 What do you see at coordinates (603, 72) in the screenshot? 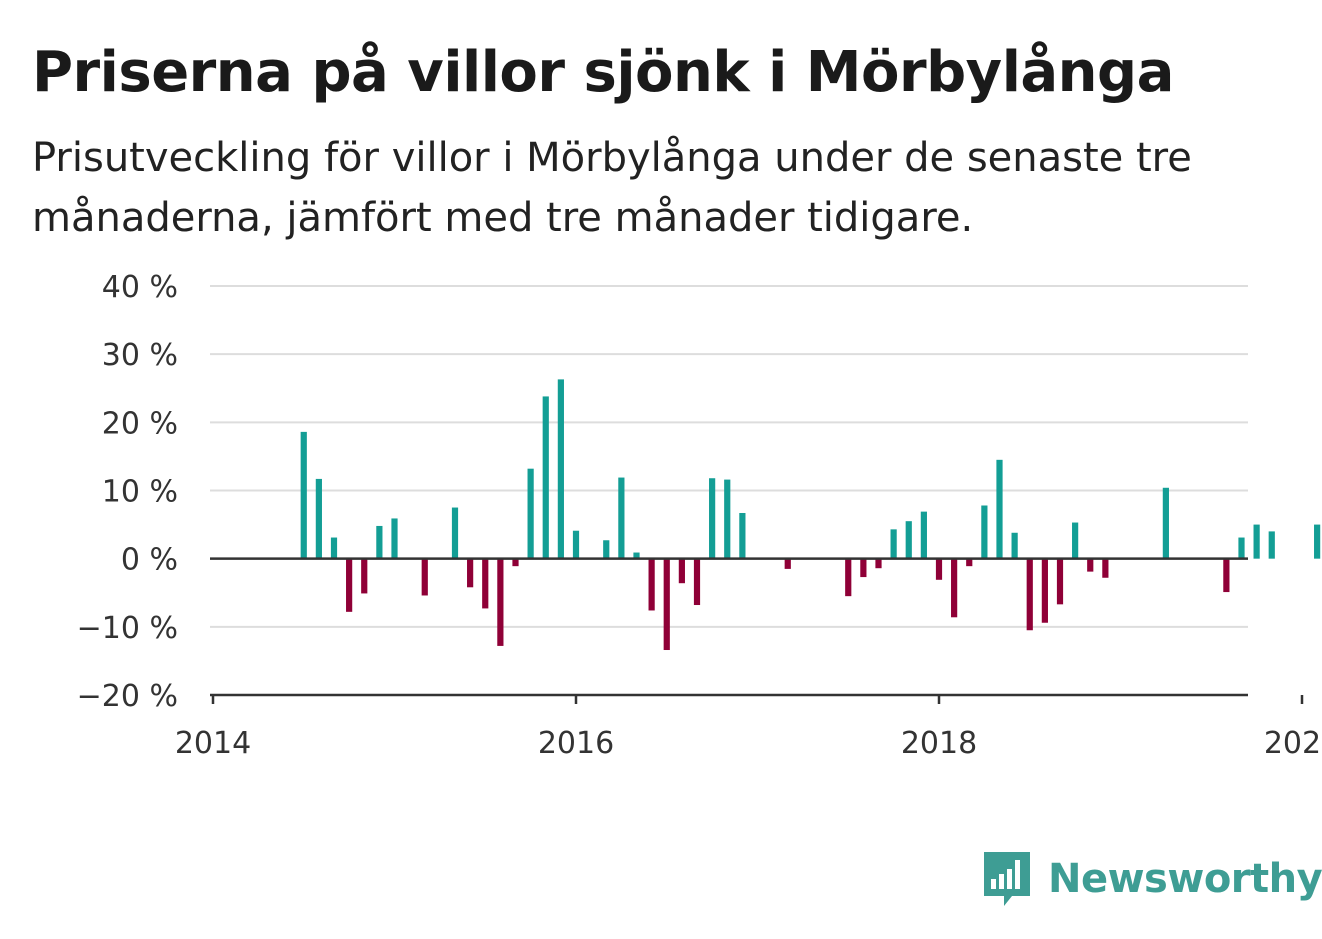
I see `chart-title: Priserna på villor sjönk i Mörbylånga` at bounding box center [603, 72].